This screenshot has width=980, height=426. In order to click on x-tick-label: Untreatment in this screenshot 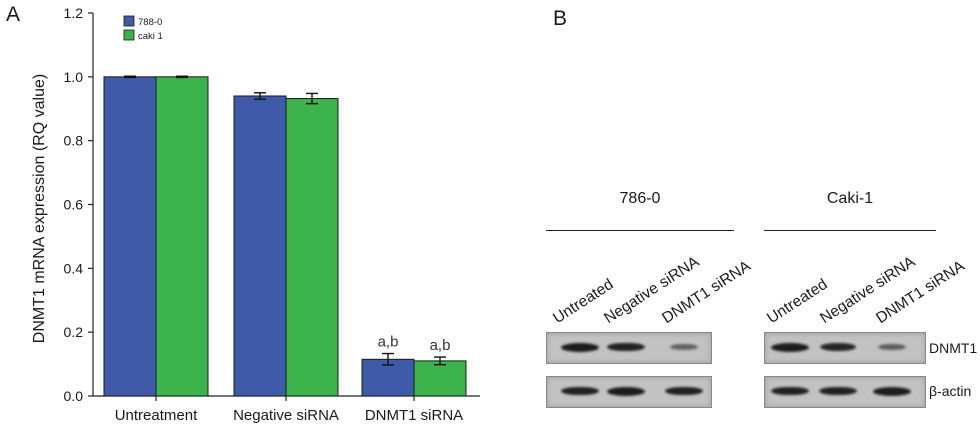, I will do `click(156, 415)`.